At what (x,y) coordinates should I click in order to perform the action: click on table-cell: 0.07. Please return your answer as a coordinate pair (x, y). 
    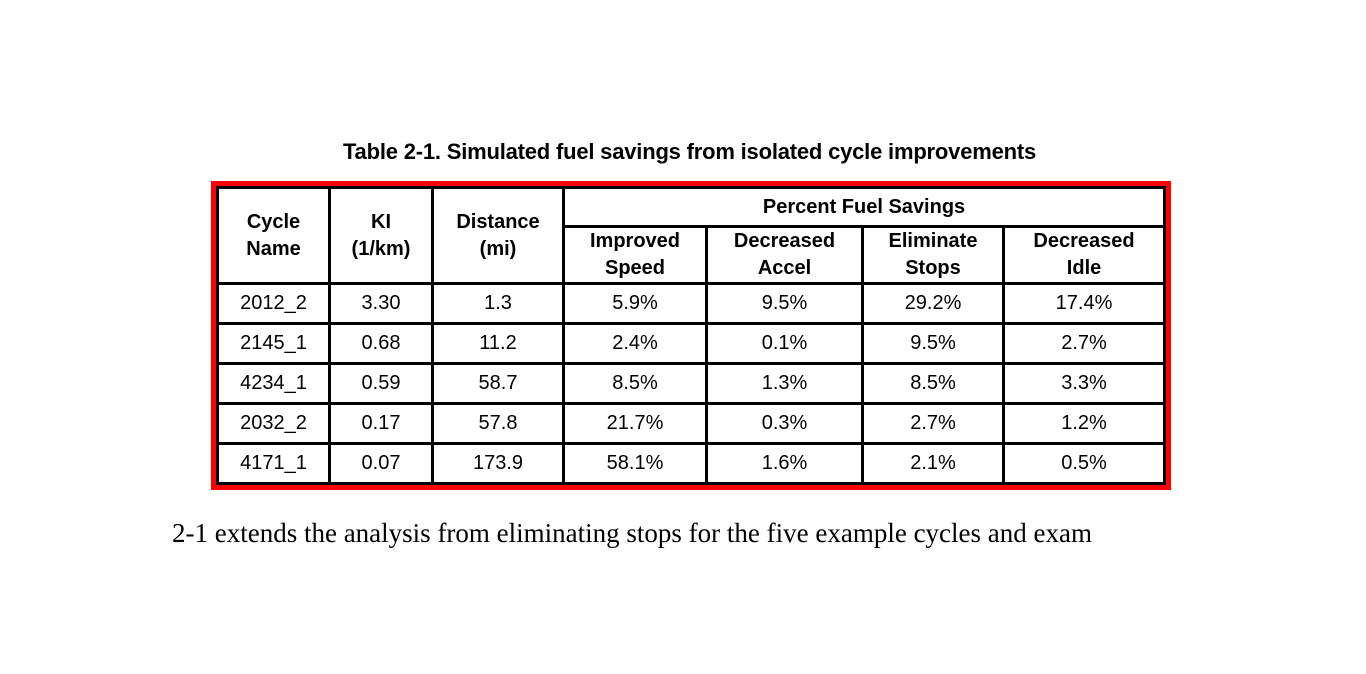
    Looking at the image, I should click on (381, 463).